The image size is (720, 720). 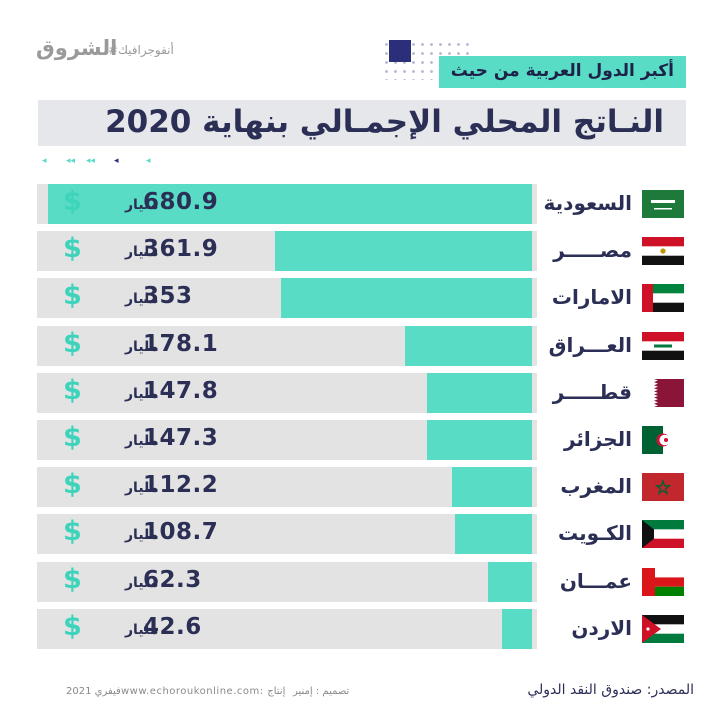 I want to click on bar-track: 178.1 مليار $, so click(x=287, y=346).